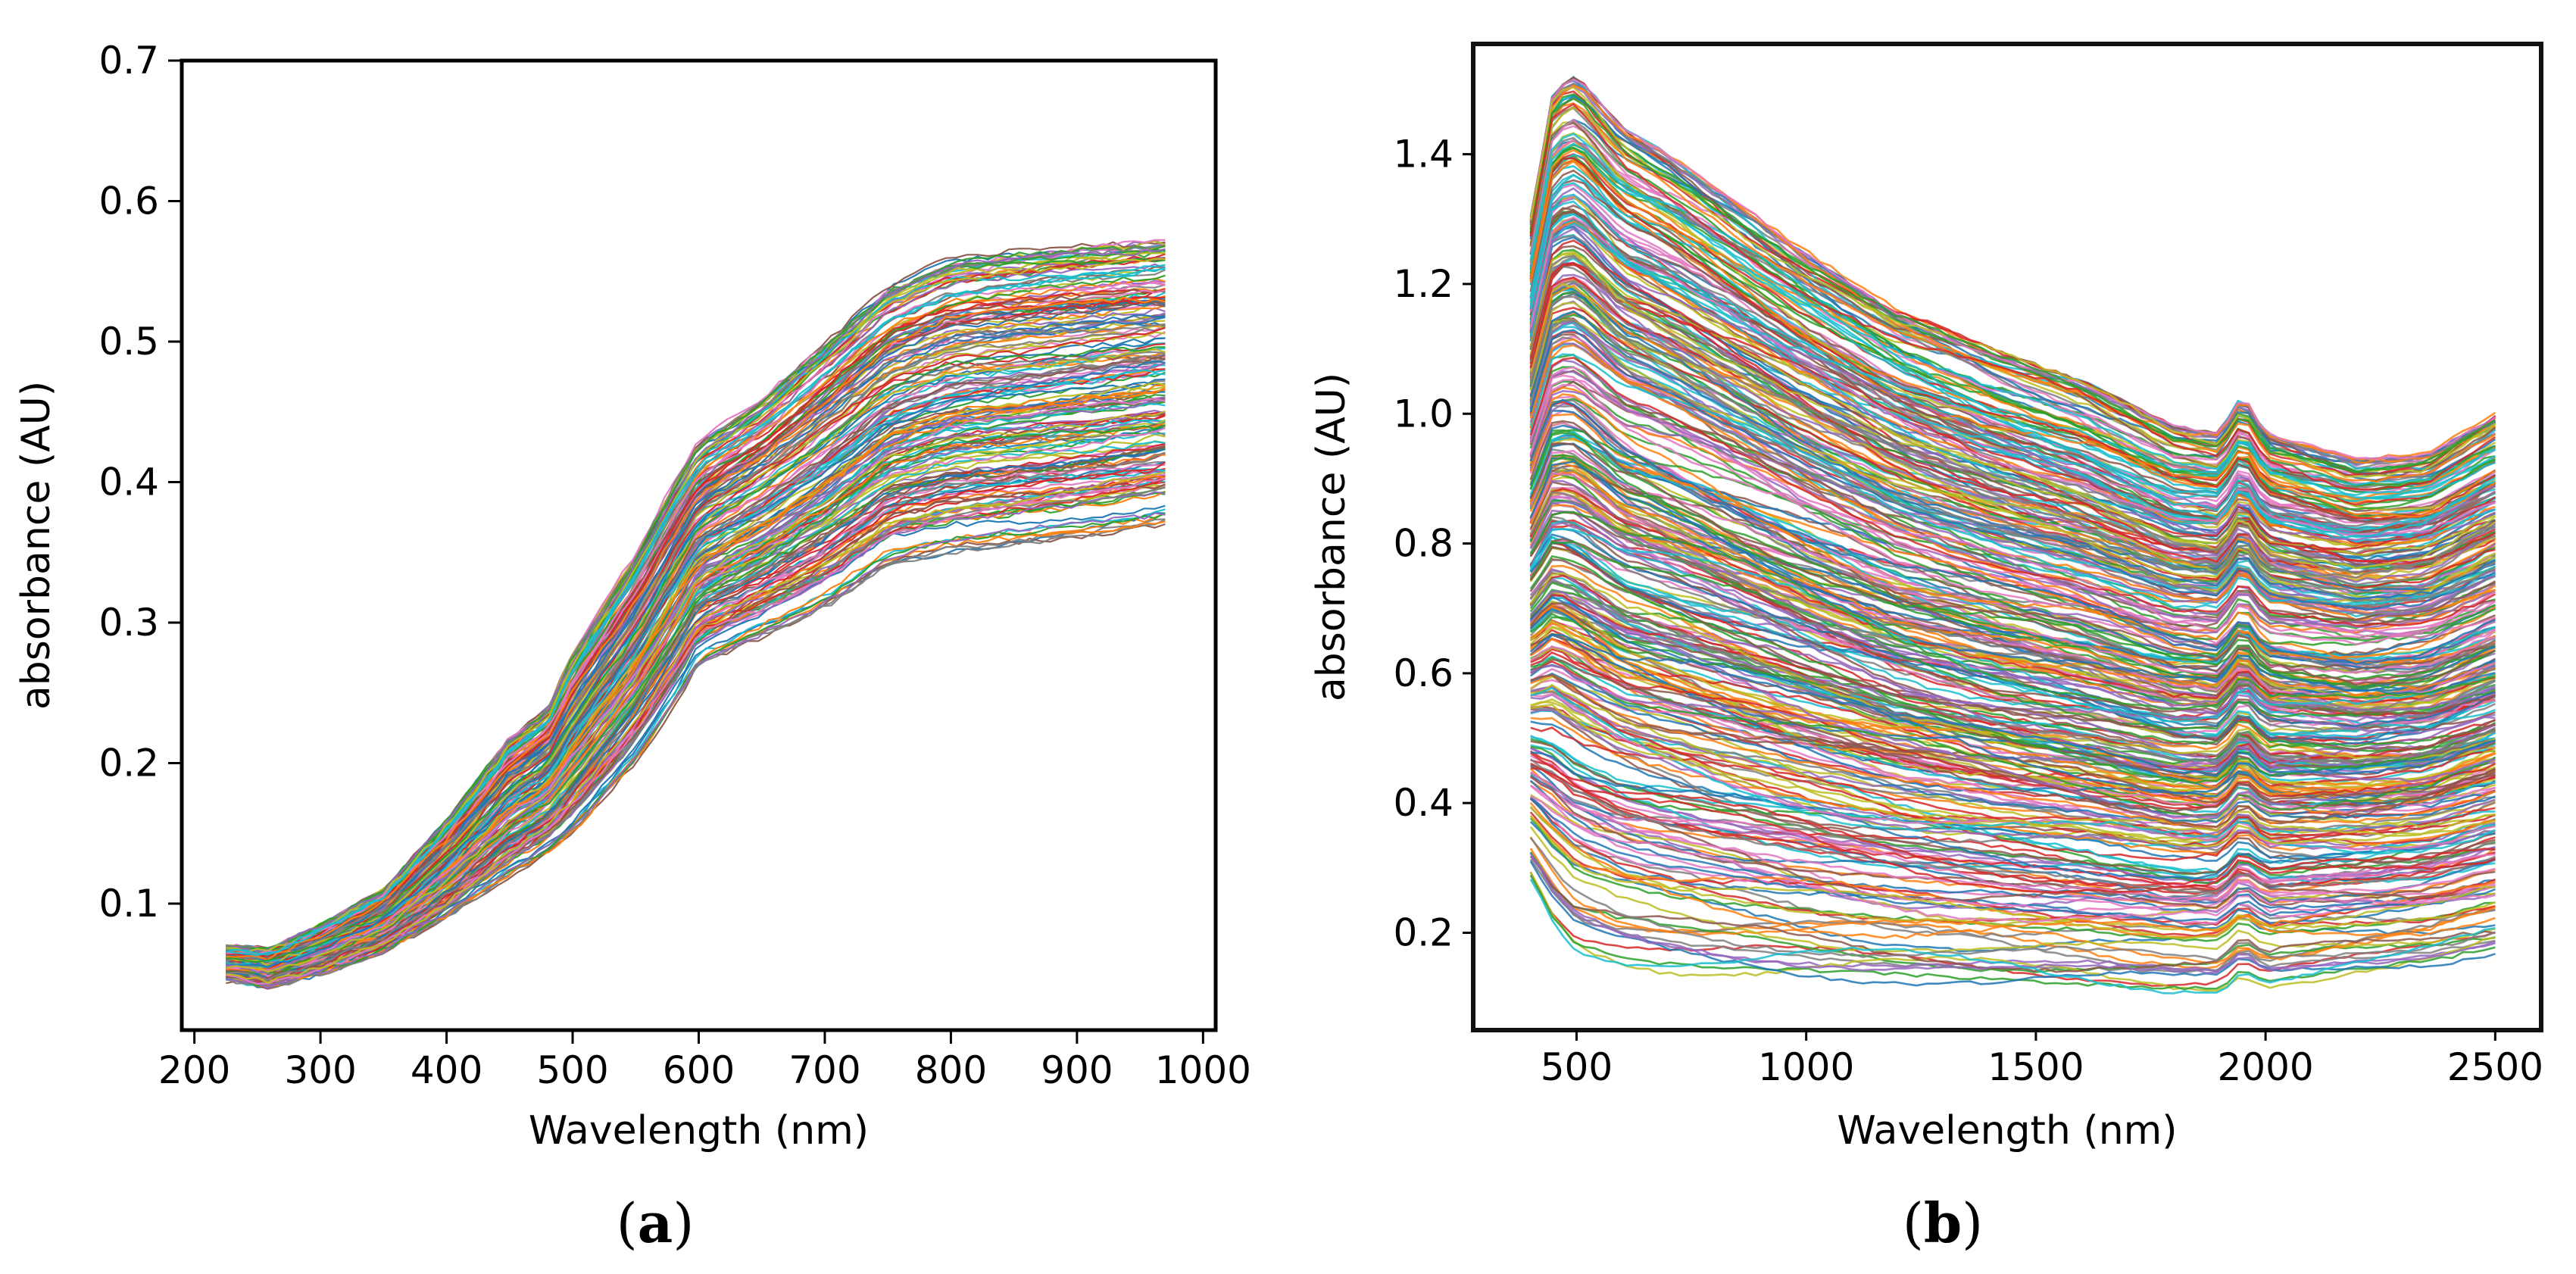 The height and width of the screenshot is (1274, 2576). I want to click on x-axis-label-a: Wavelength (nm), so click(699, 1131).